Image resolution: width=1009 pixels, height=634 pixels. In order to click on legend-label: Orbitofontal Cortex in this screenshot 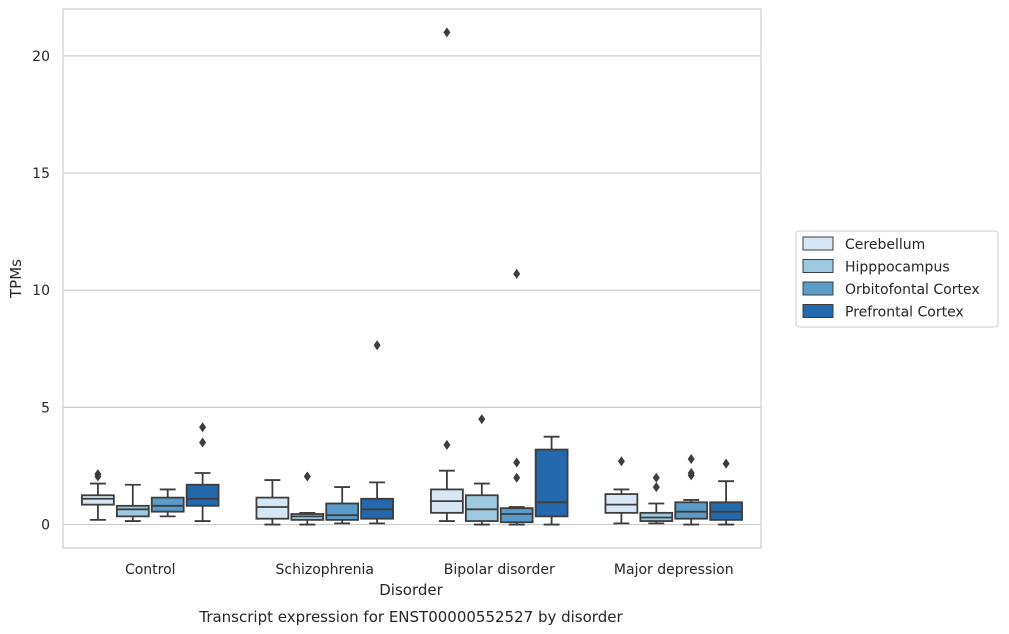, I will do `click(912, 290)`.